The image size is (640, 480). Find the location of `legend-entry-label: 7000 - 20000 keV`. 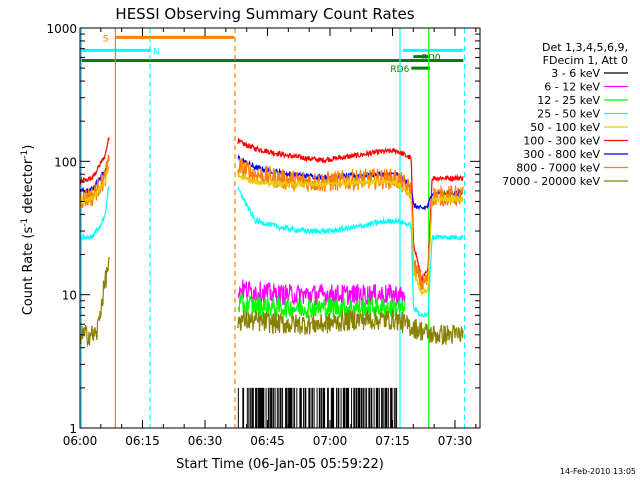

legend-entry-label: 7000 - 20000 keV is located at coordinates (551, 181).